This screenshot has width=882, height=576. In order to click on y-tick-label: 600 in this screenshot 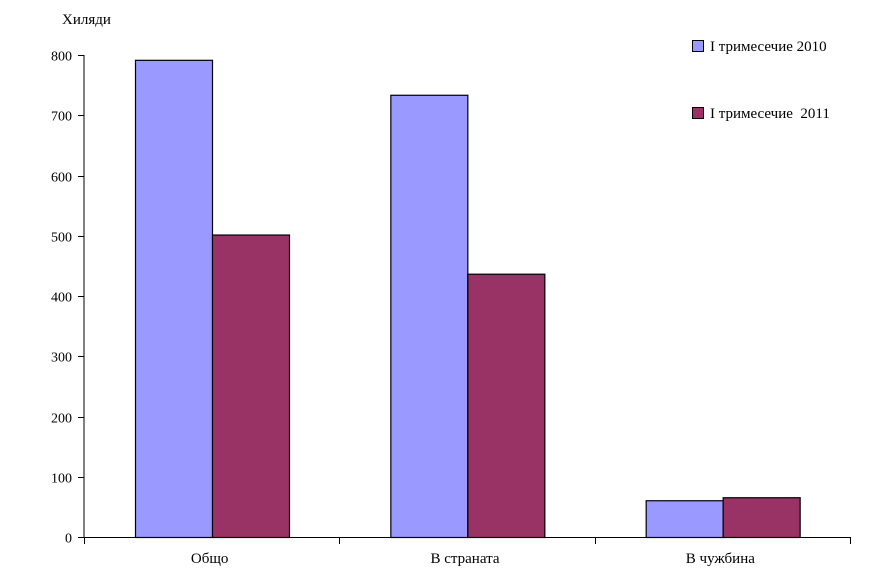, I will do `click(61, 178)`.